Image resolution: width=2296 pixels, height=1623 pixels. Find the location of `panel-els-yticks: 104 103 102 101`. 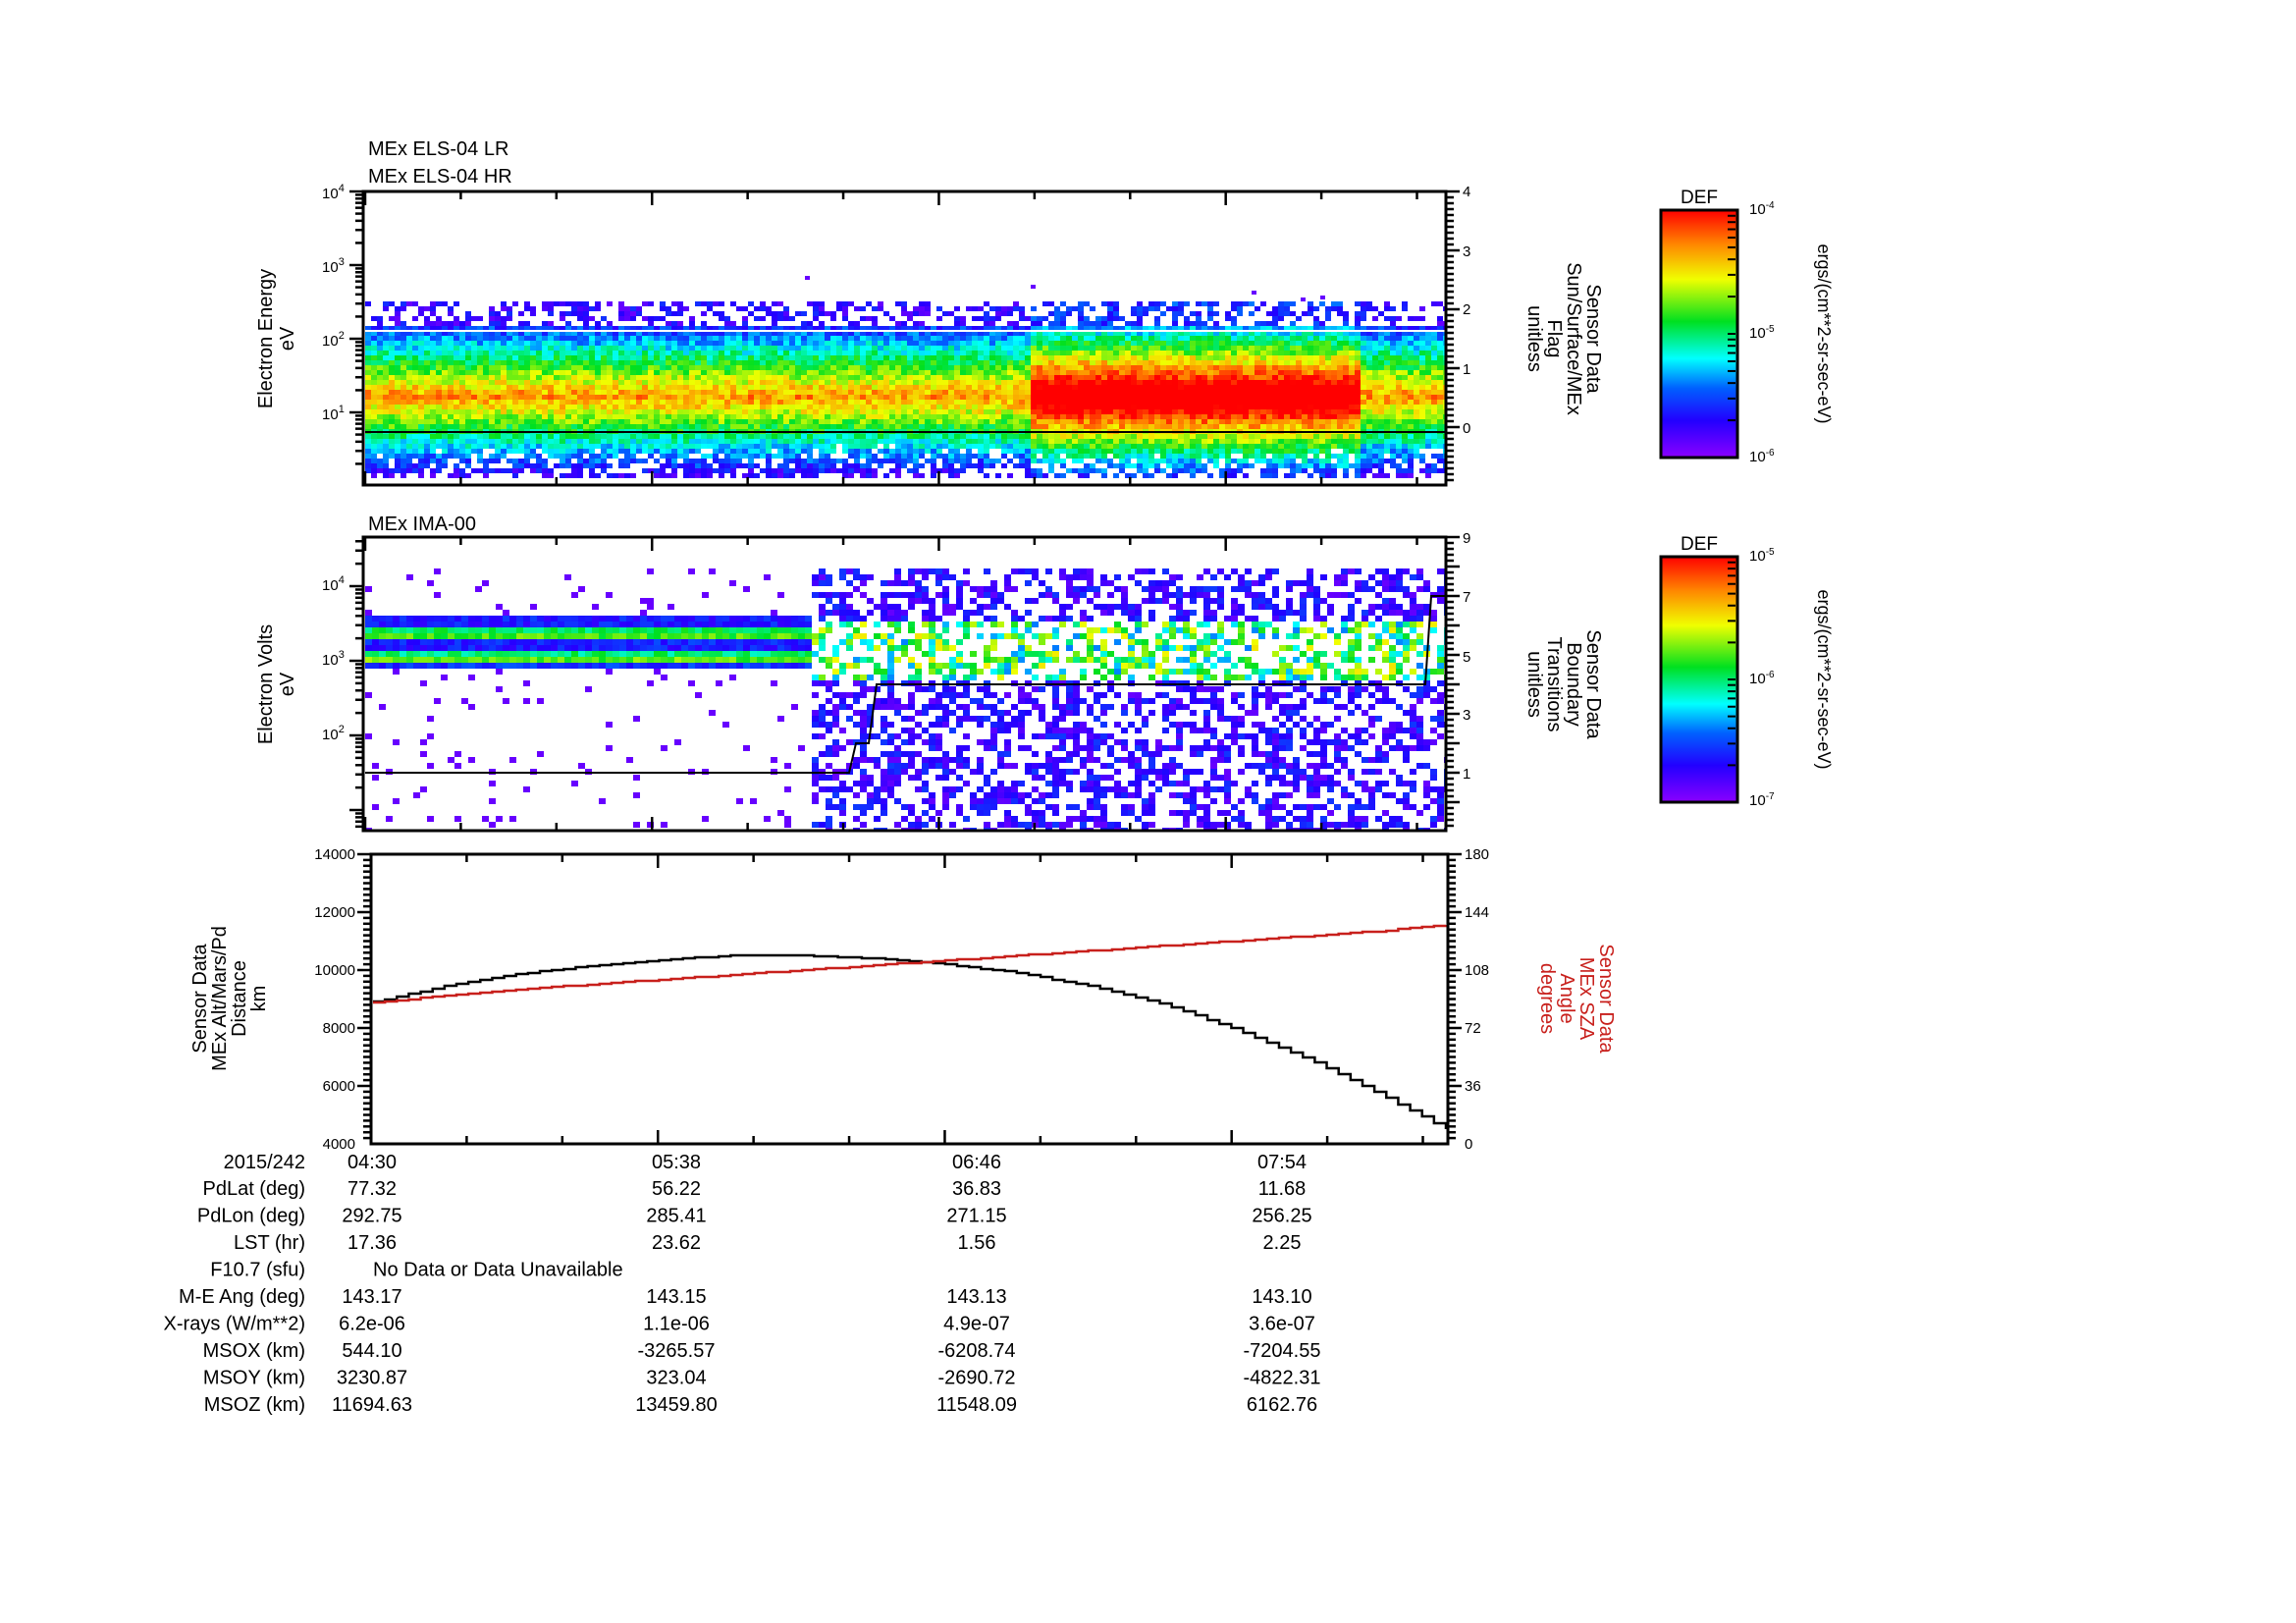

panel-els-yticks: 104 103 102 101 is located at coordinates (333, 303).